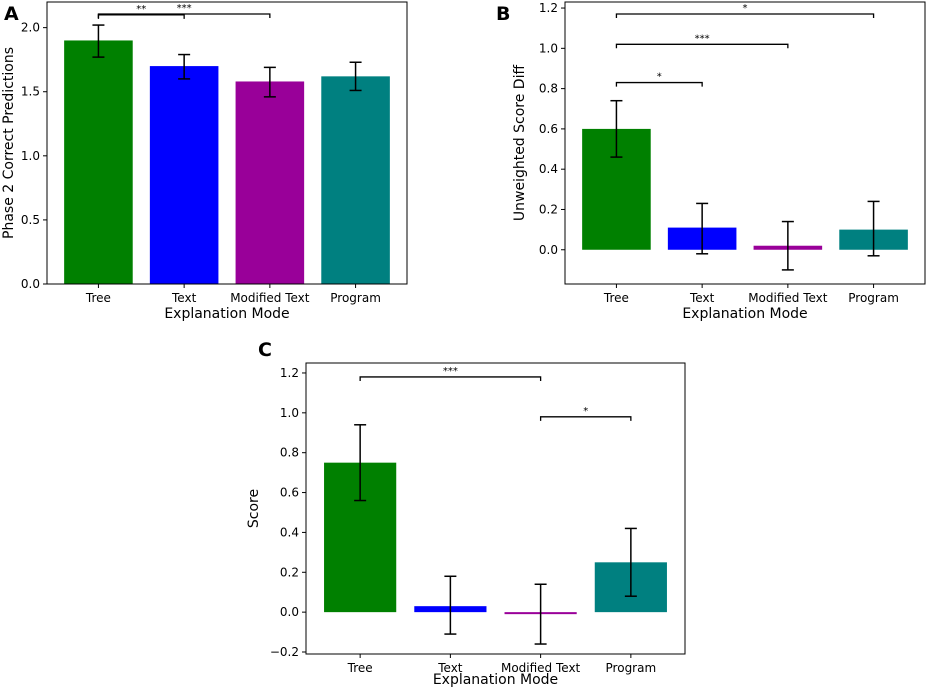  Describe the element at coordinates (520, 143) in the screenshot. I see `y-axis-label: Unweighted Score Diff` at that location.